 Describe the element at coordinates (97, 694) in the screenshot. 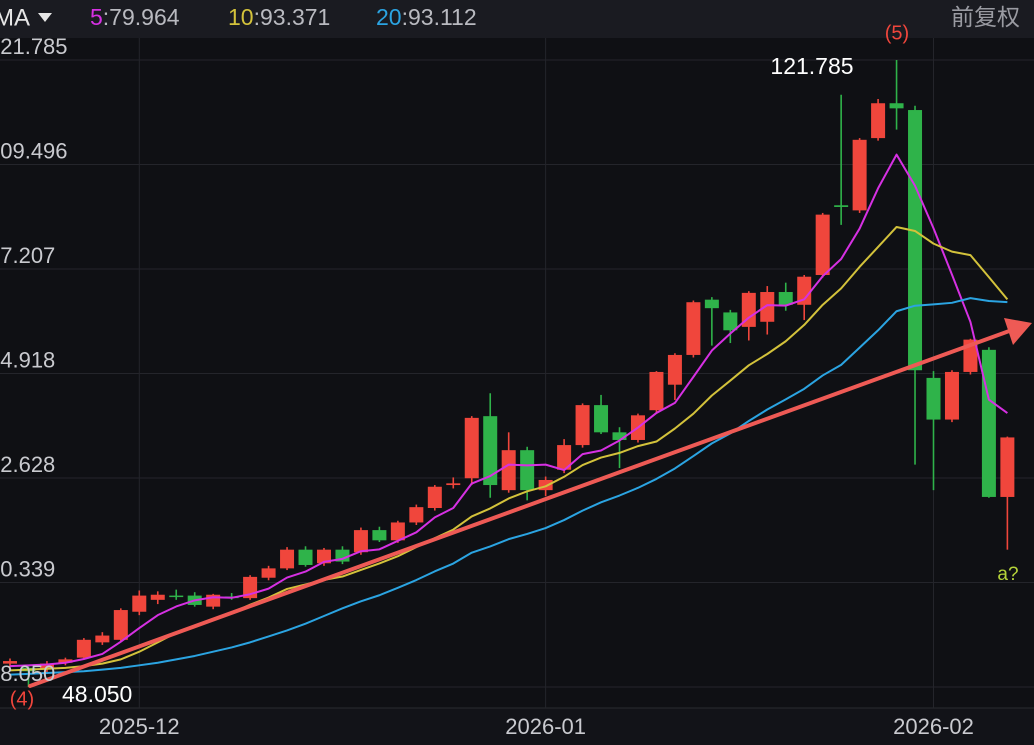

I see `annotation: 48.050` at that location.